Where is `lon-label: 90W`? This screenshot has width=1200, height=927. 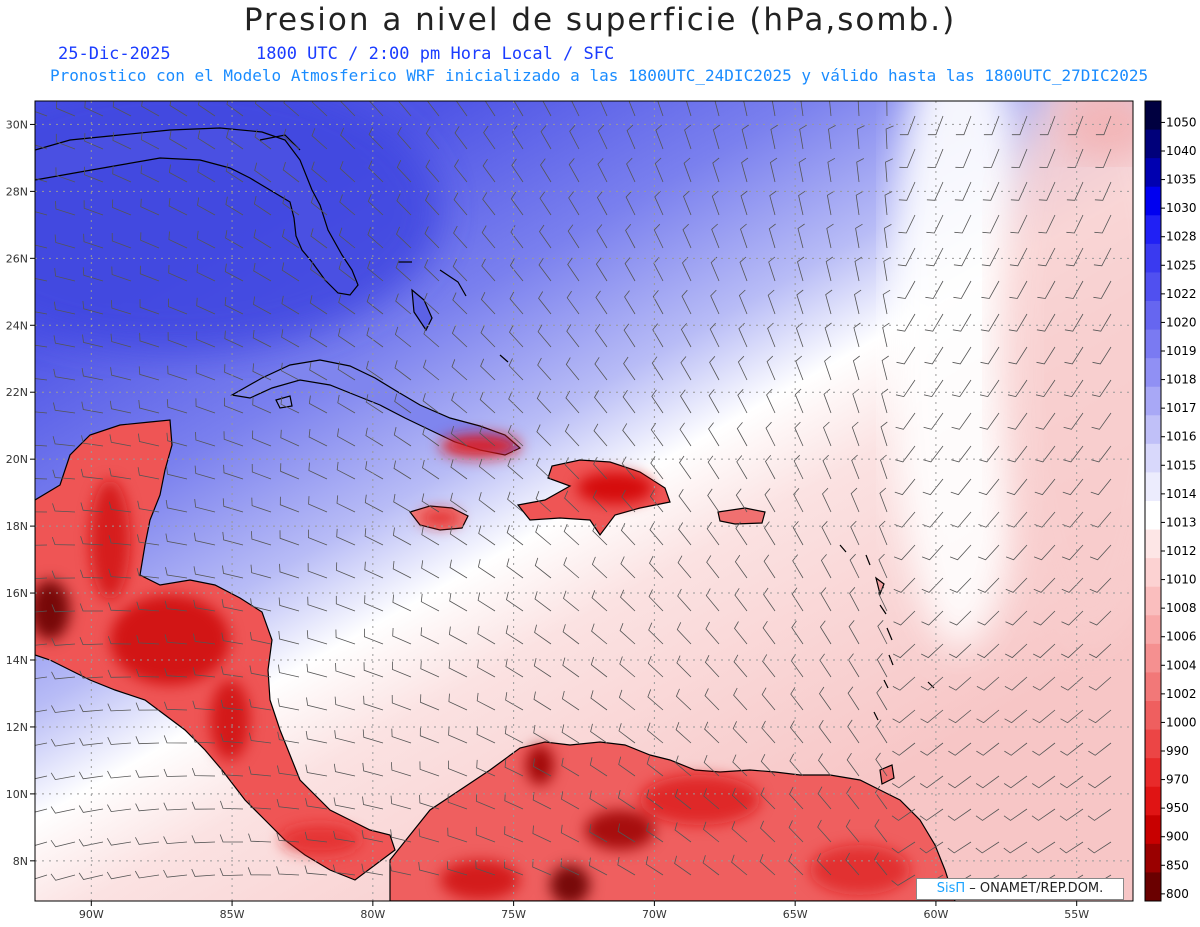 lon-label: 90W is located at coordinates (91, 914).